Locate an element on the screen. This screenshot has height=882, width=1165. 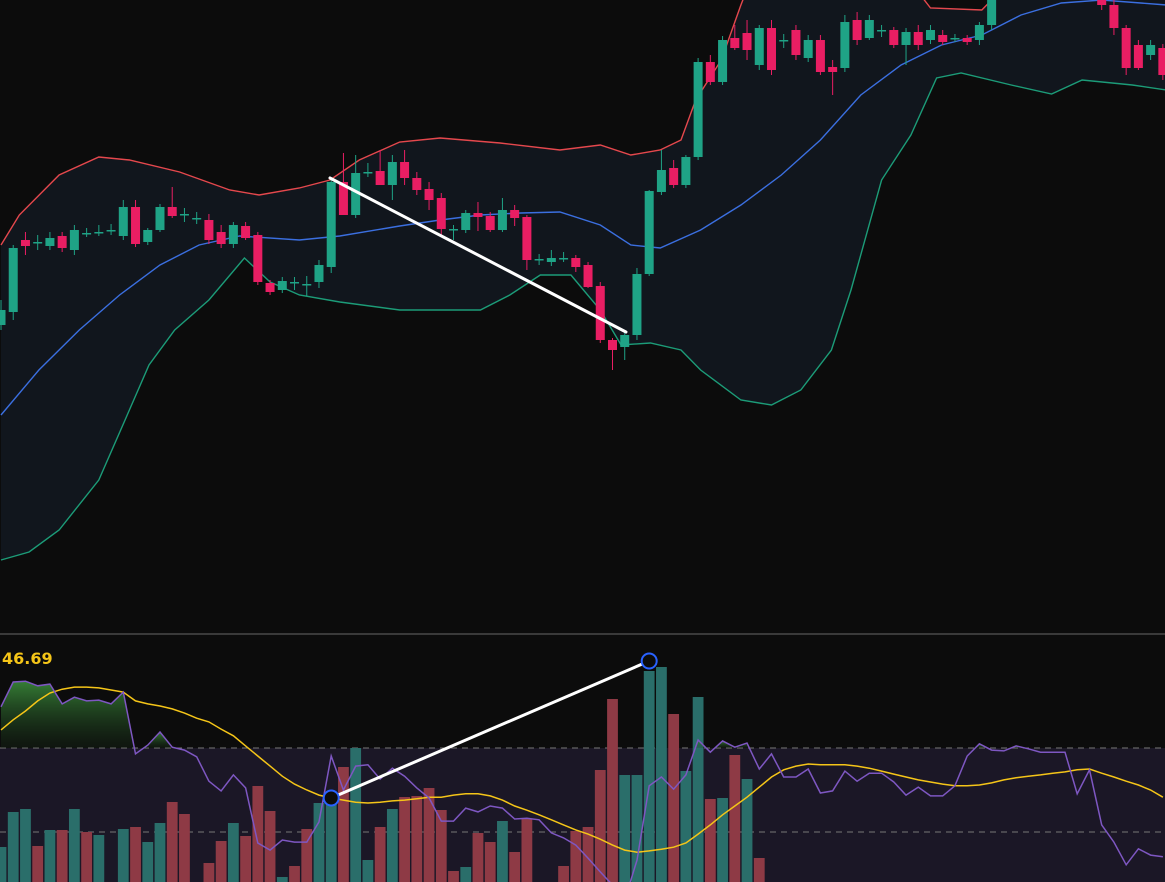
divergence-line is located at coordinates (490, 729).